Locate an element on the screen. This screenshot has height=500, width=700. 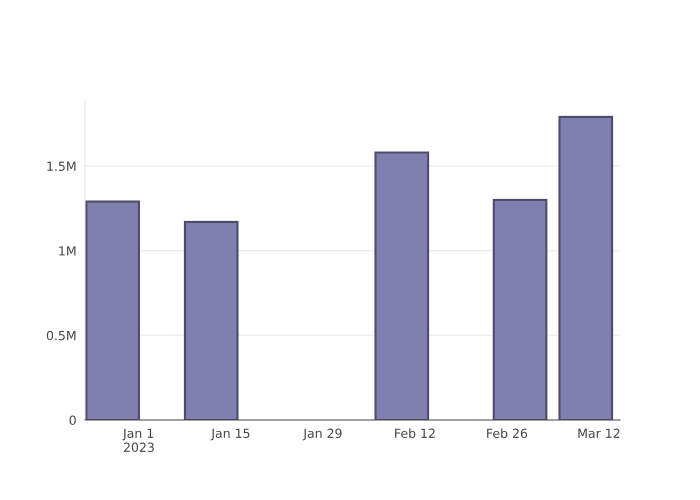
y-tick-label: 1M is located at coordinates (67, 251).